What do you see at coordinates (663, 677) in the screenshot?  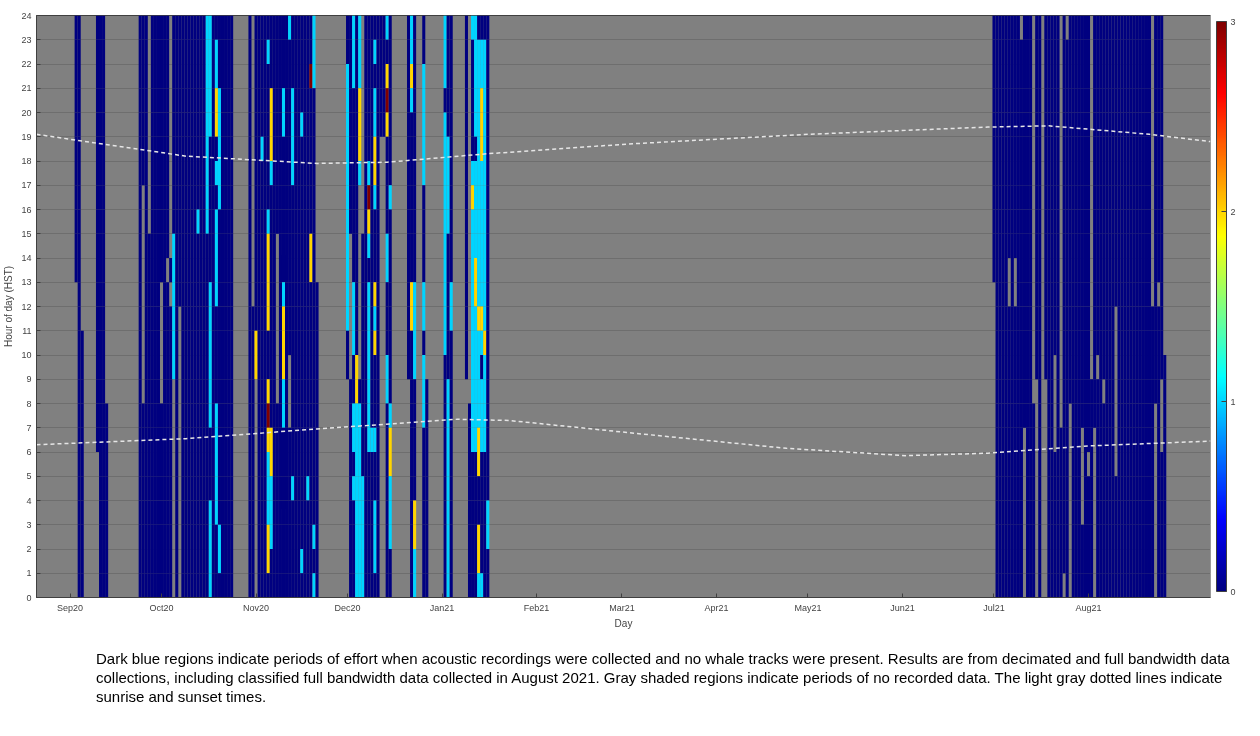 I see `text: Dark blue regions indicate periods of effort when acoustic recordings were collected and no whale tracks were present. Results are from decimated and full bandwidth data collections, including classified full bandwidth data collected in August 2021. Gray shaded regions indicate periods of no recorded data. The light gray dotted lines indicate sunrise and sunset times.` at bounding box center [663, 677].